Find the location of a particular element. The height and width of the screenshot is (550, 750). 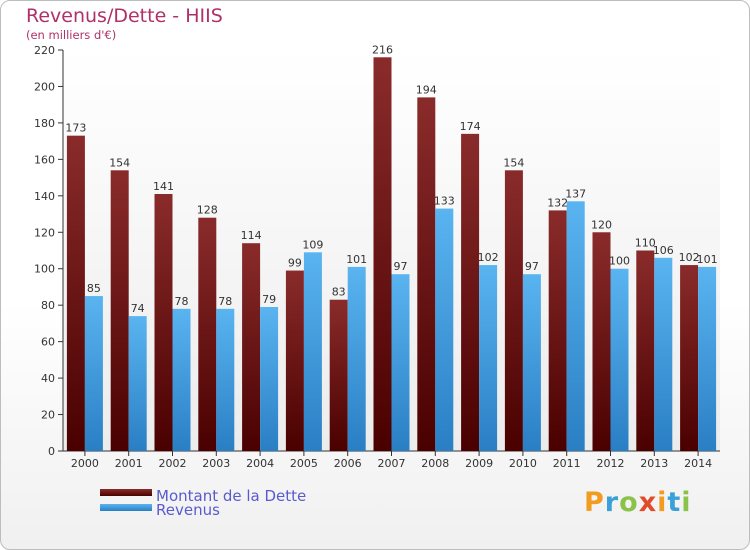

legend-label-revenus: Revenus is located at coordinates (188, 510).